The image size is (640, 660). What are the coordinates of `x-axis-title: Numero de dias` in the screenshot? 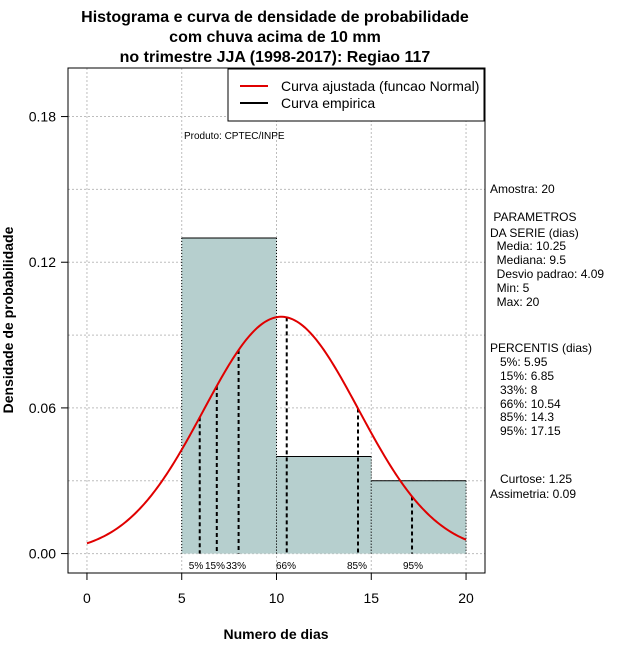 It's located at (275, 634).